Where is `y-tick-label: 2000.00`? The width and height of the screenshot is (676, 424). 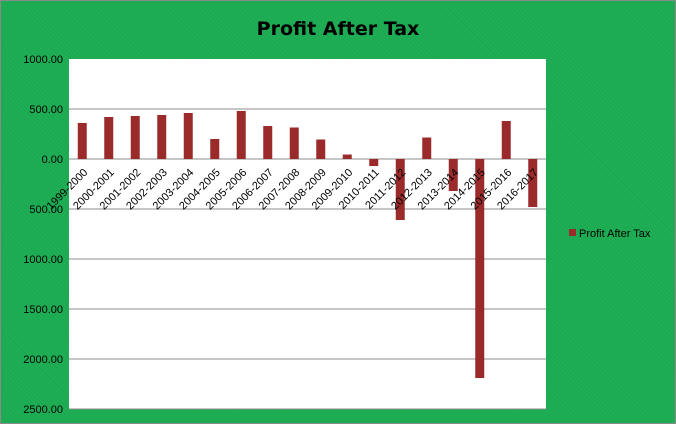
y-tick-label: 2000.00 is located at coordinates (43, 360).